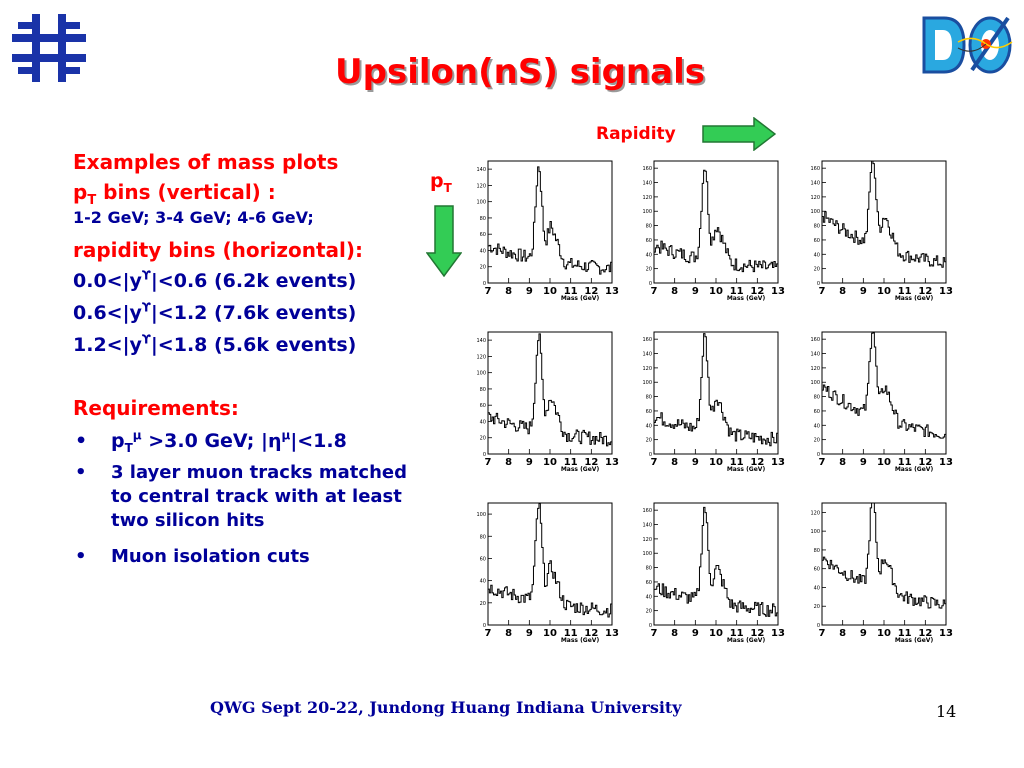 The width and height of the screenshot is (1024, 768). I want to click on requirements-heading: Requirements:, so click(156, 408).